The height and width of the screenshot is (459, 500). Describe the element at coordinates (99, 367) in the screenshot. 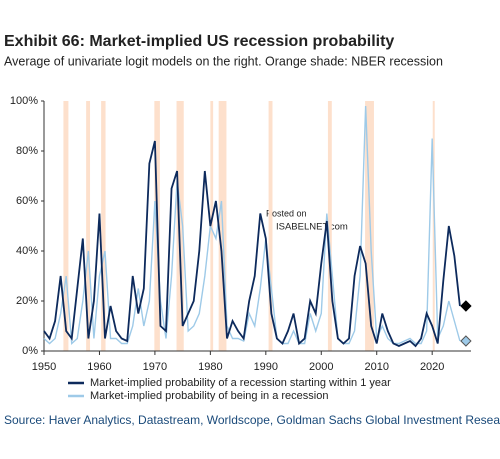

I see `x-tick-label: 1960` at that location.